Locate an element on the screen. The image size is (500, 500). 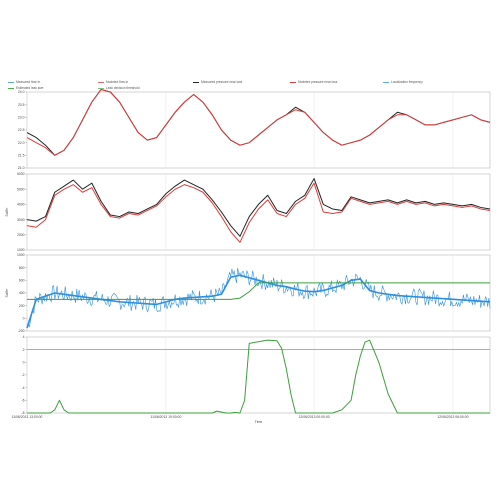
y-tick-label: 24.0 is located at coordinates (21, 92).